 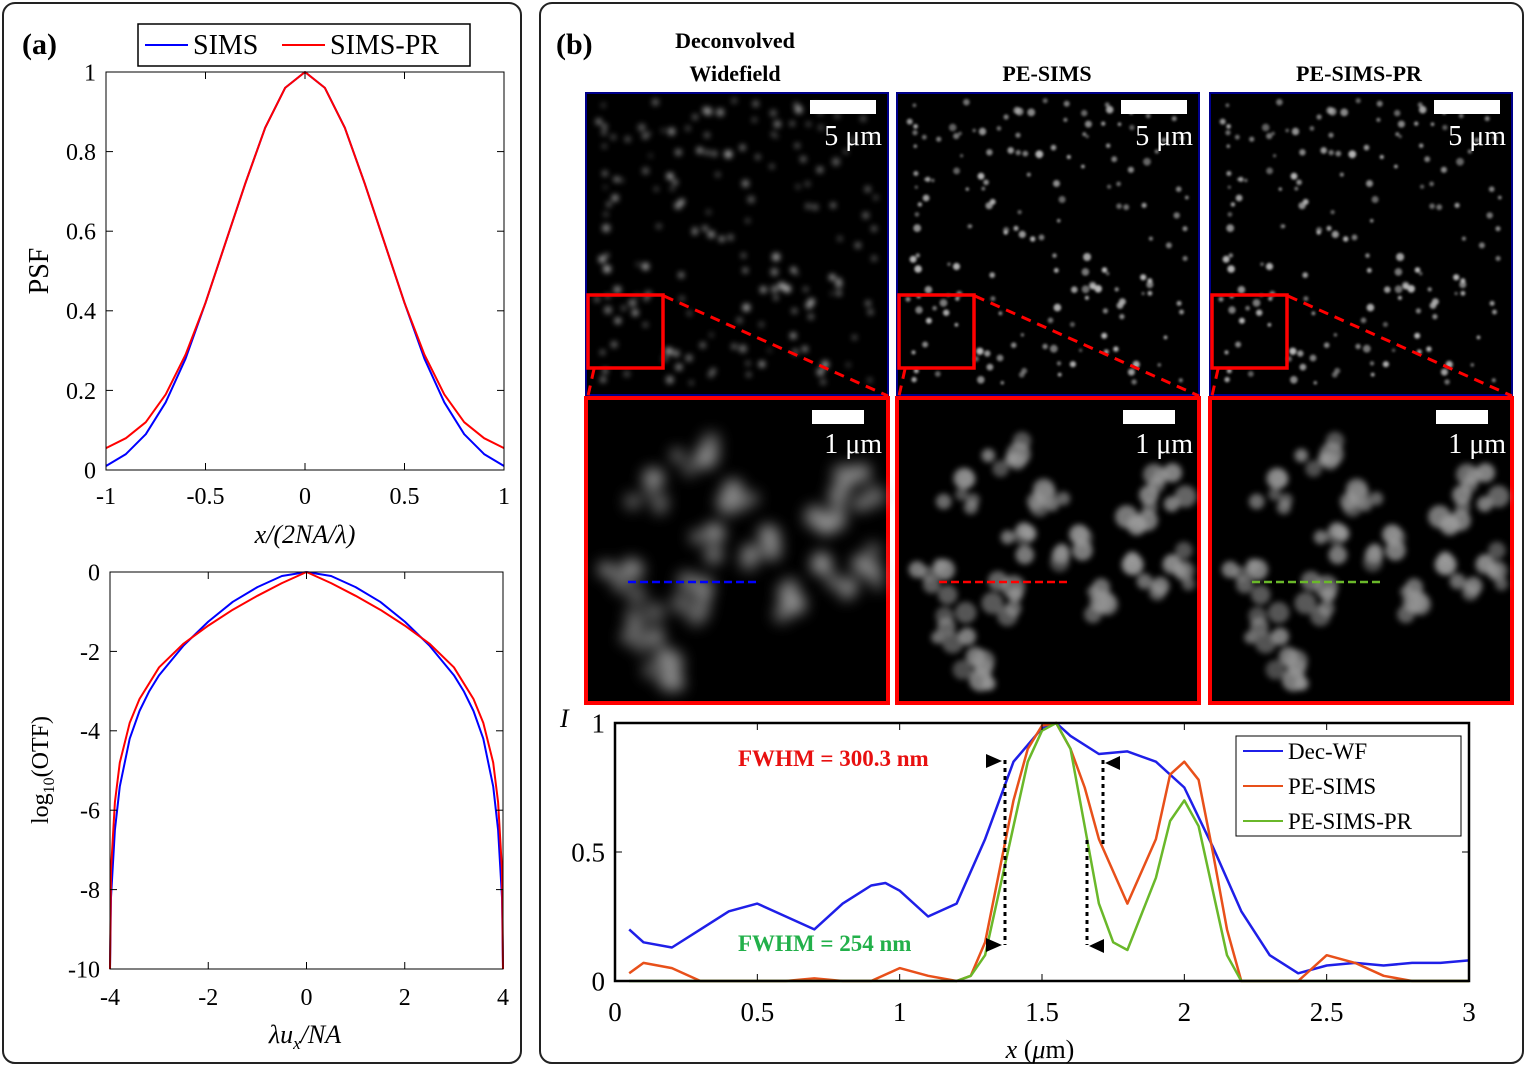 What do you see at coordinates (305, 534) in the screenshot?
I see `psf-xlabel: x/(2NA/λ)` at bounding box center [305, 534].